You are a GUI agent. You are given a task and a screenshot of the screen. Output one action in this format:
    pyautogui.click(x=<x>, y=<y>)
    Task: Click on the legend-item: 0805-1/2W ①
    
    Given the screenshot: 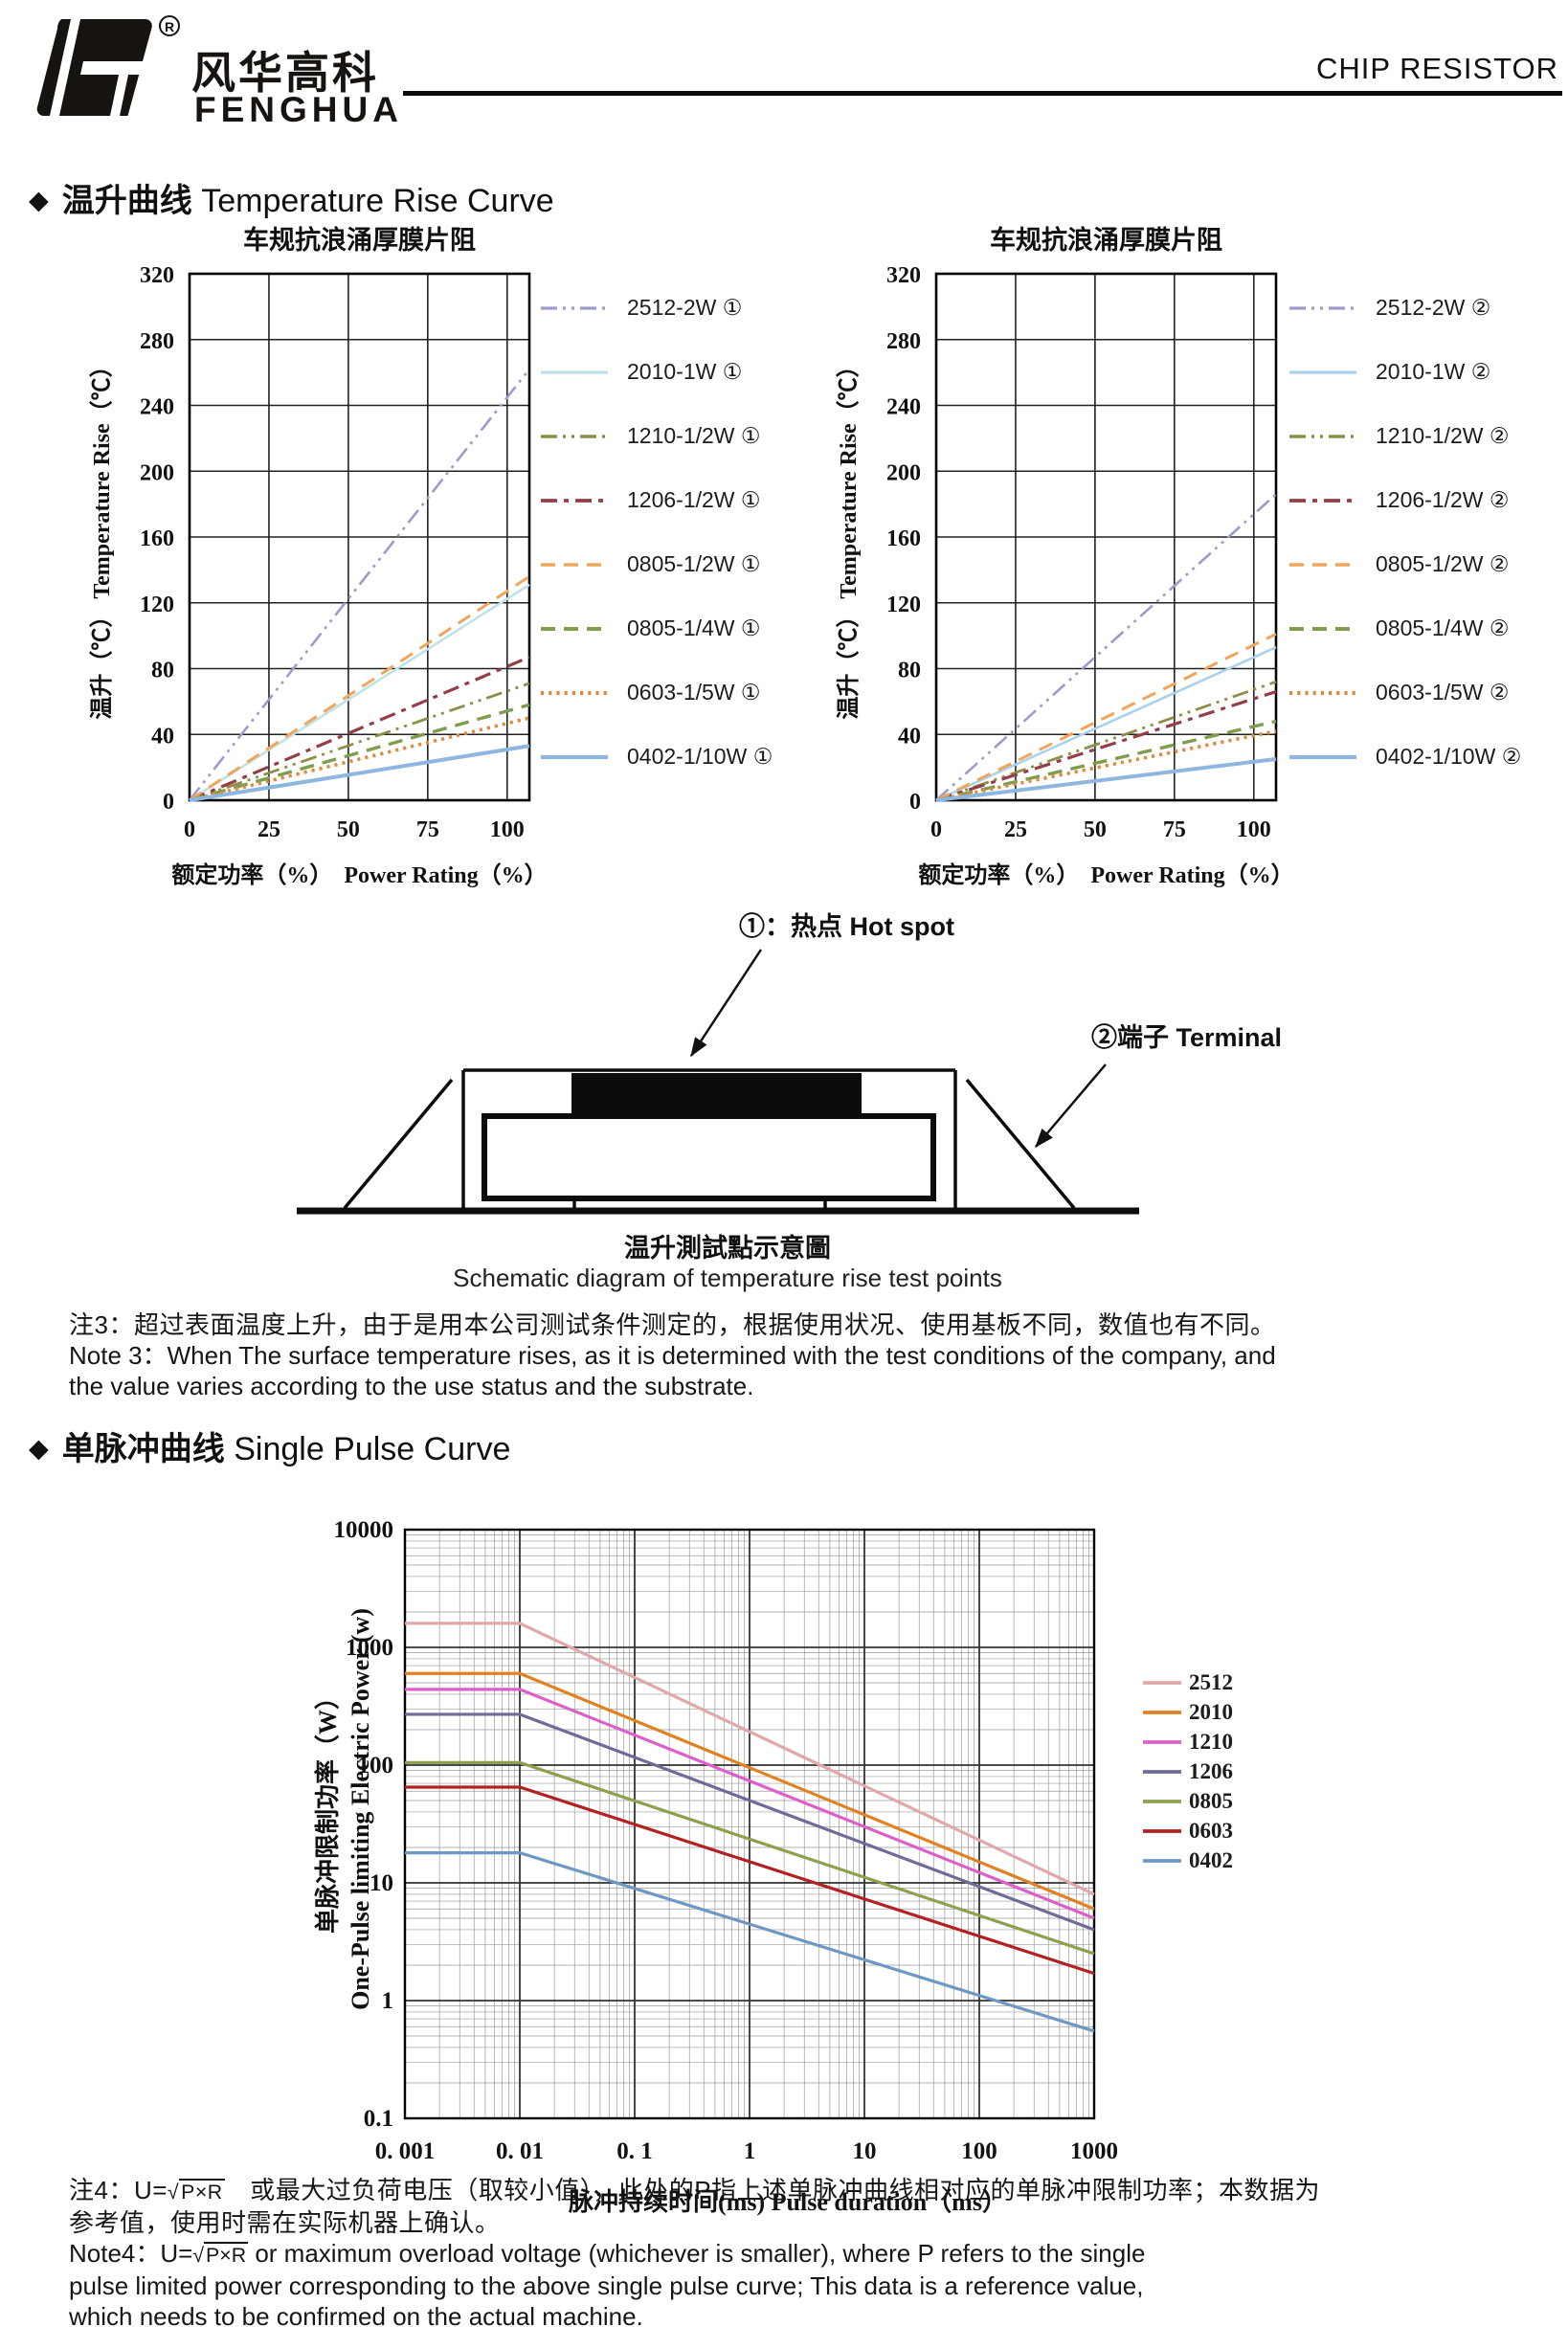 What is the action you would take?
    pyautogui.click(x=656, y=564)
    